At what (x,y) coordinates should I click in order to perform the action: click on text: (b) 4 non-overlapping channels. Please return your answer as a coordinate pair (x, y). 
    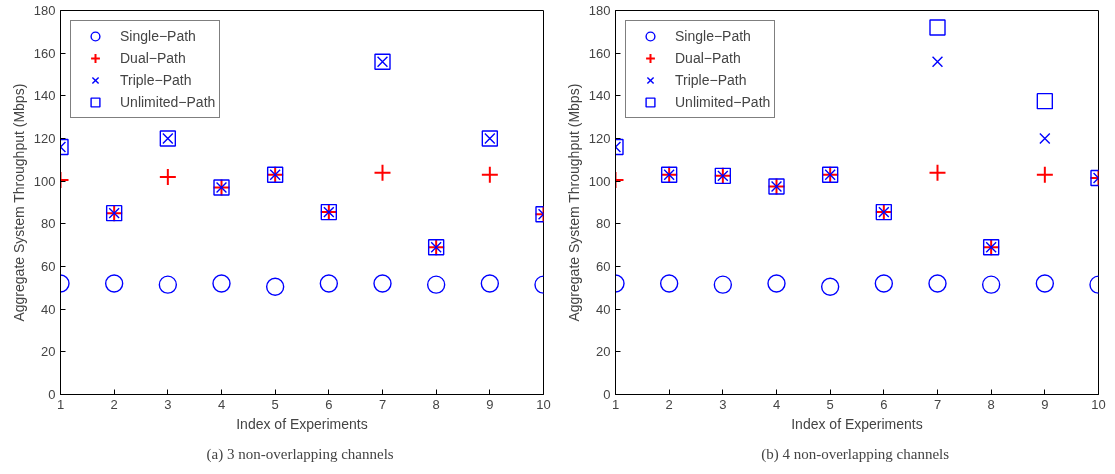
    Looking at the image, I should click on (855, 454).